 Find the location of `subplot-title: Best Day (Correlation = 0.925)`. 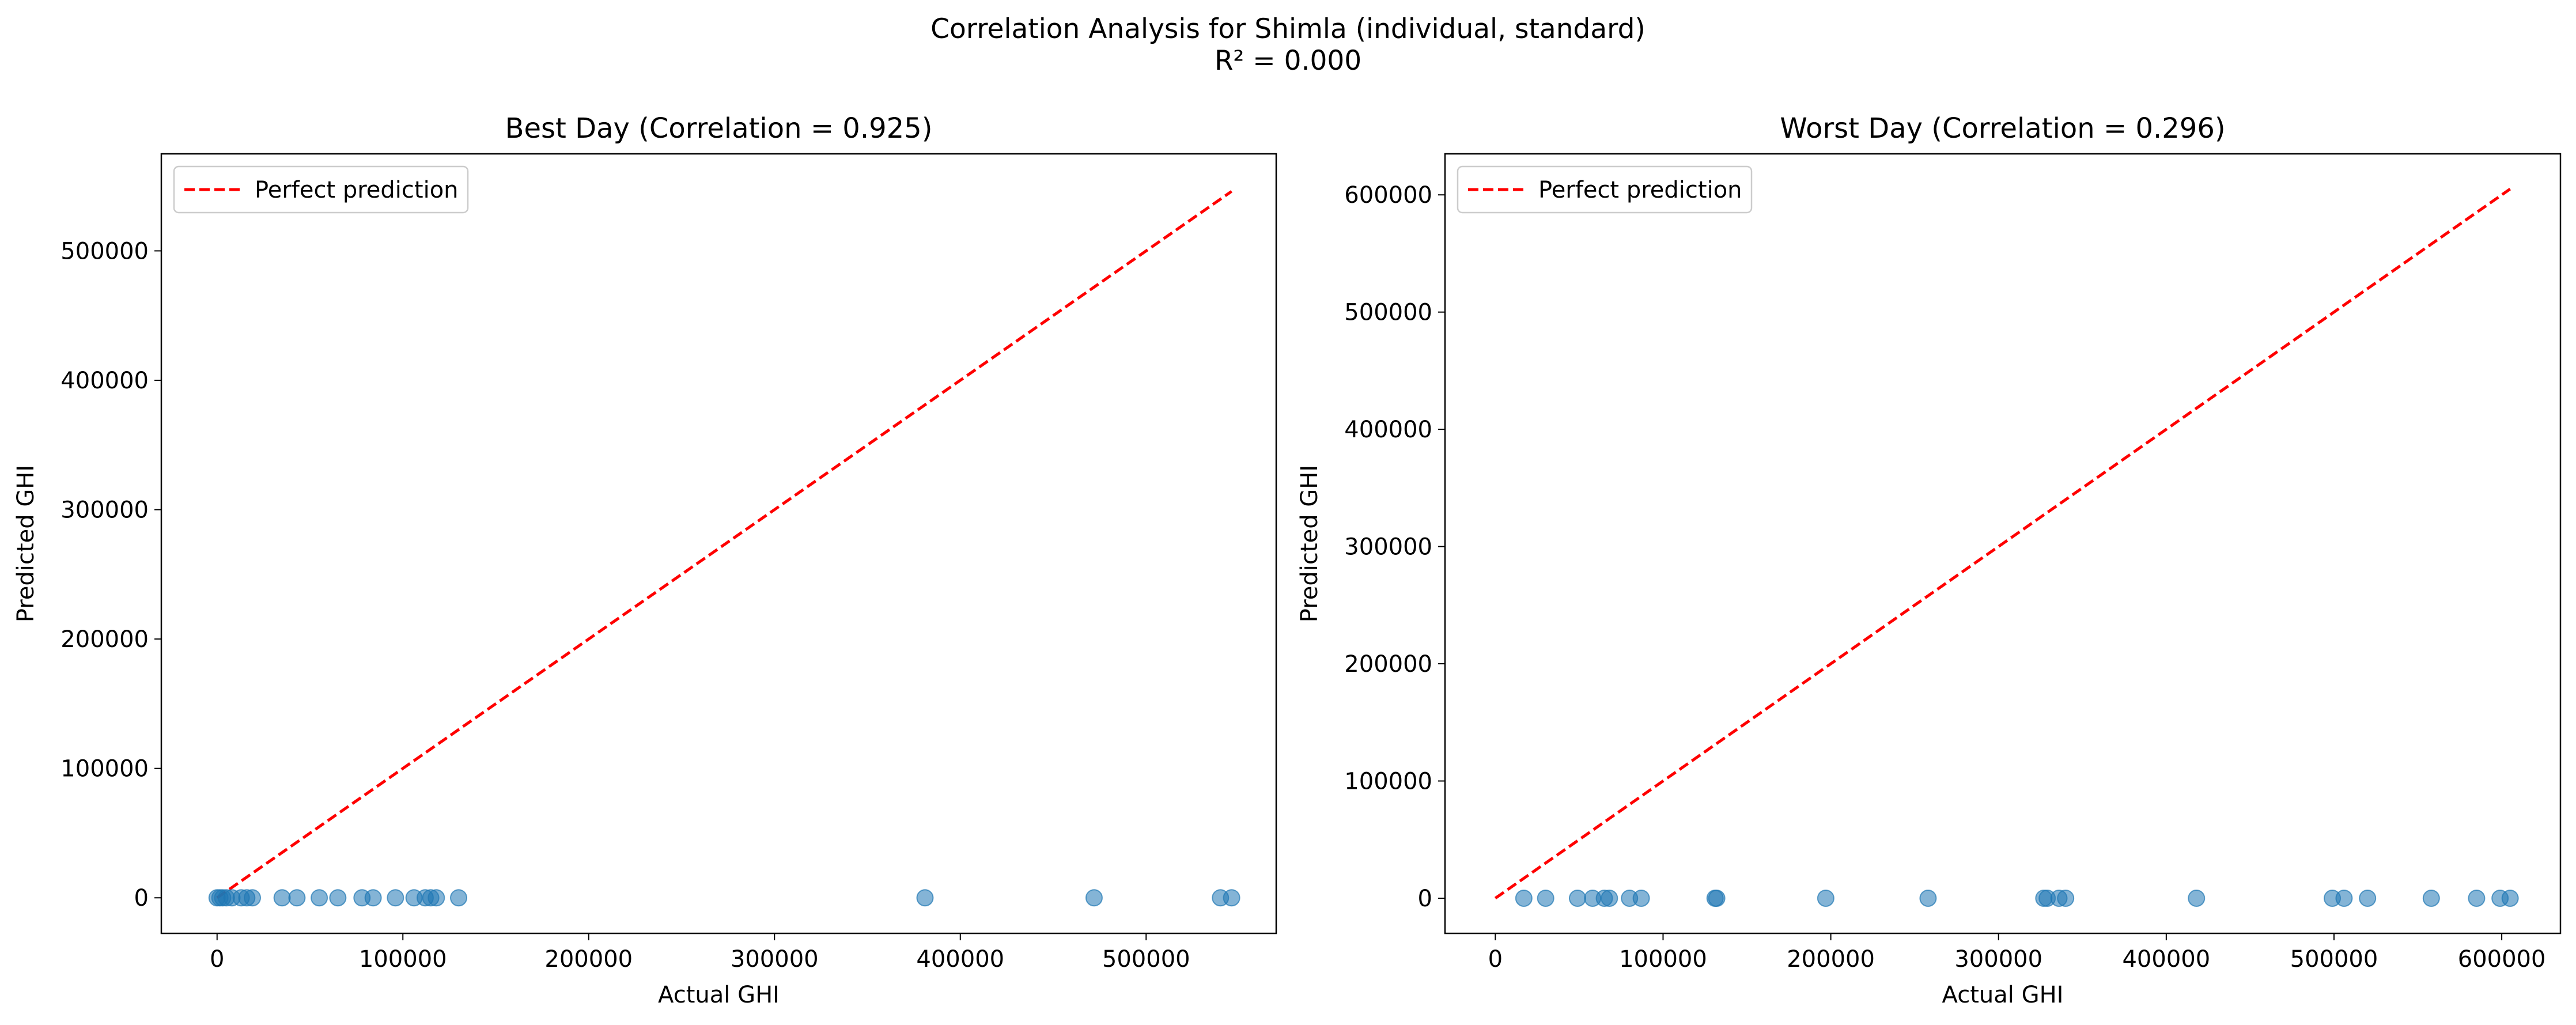

subplot-title: Best Day (Correlation = 0.925) is located at coordinates (719, 128).